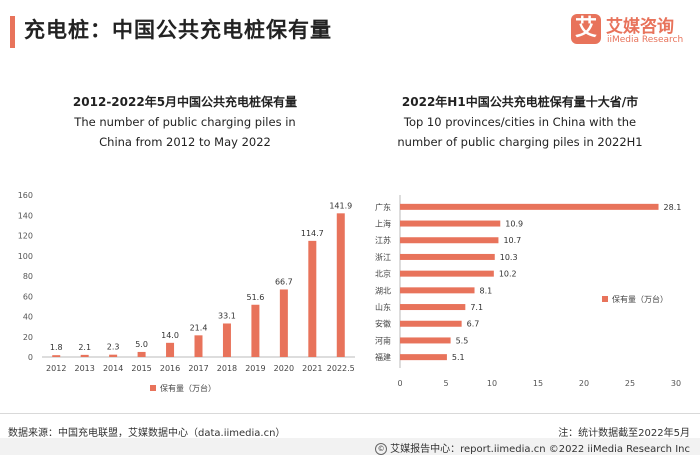  I want to click on legend-swatch, so click(153, 388).